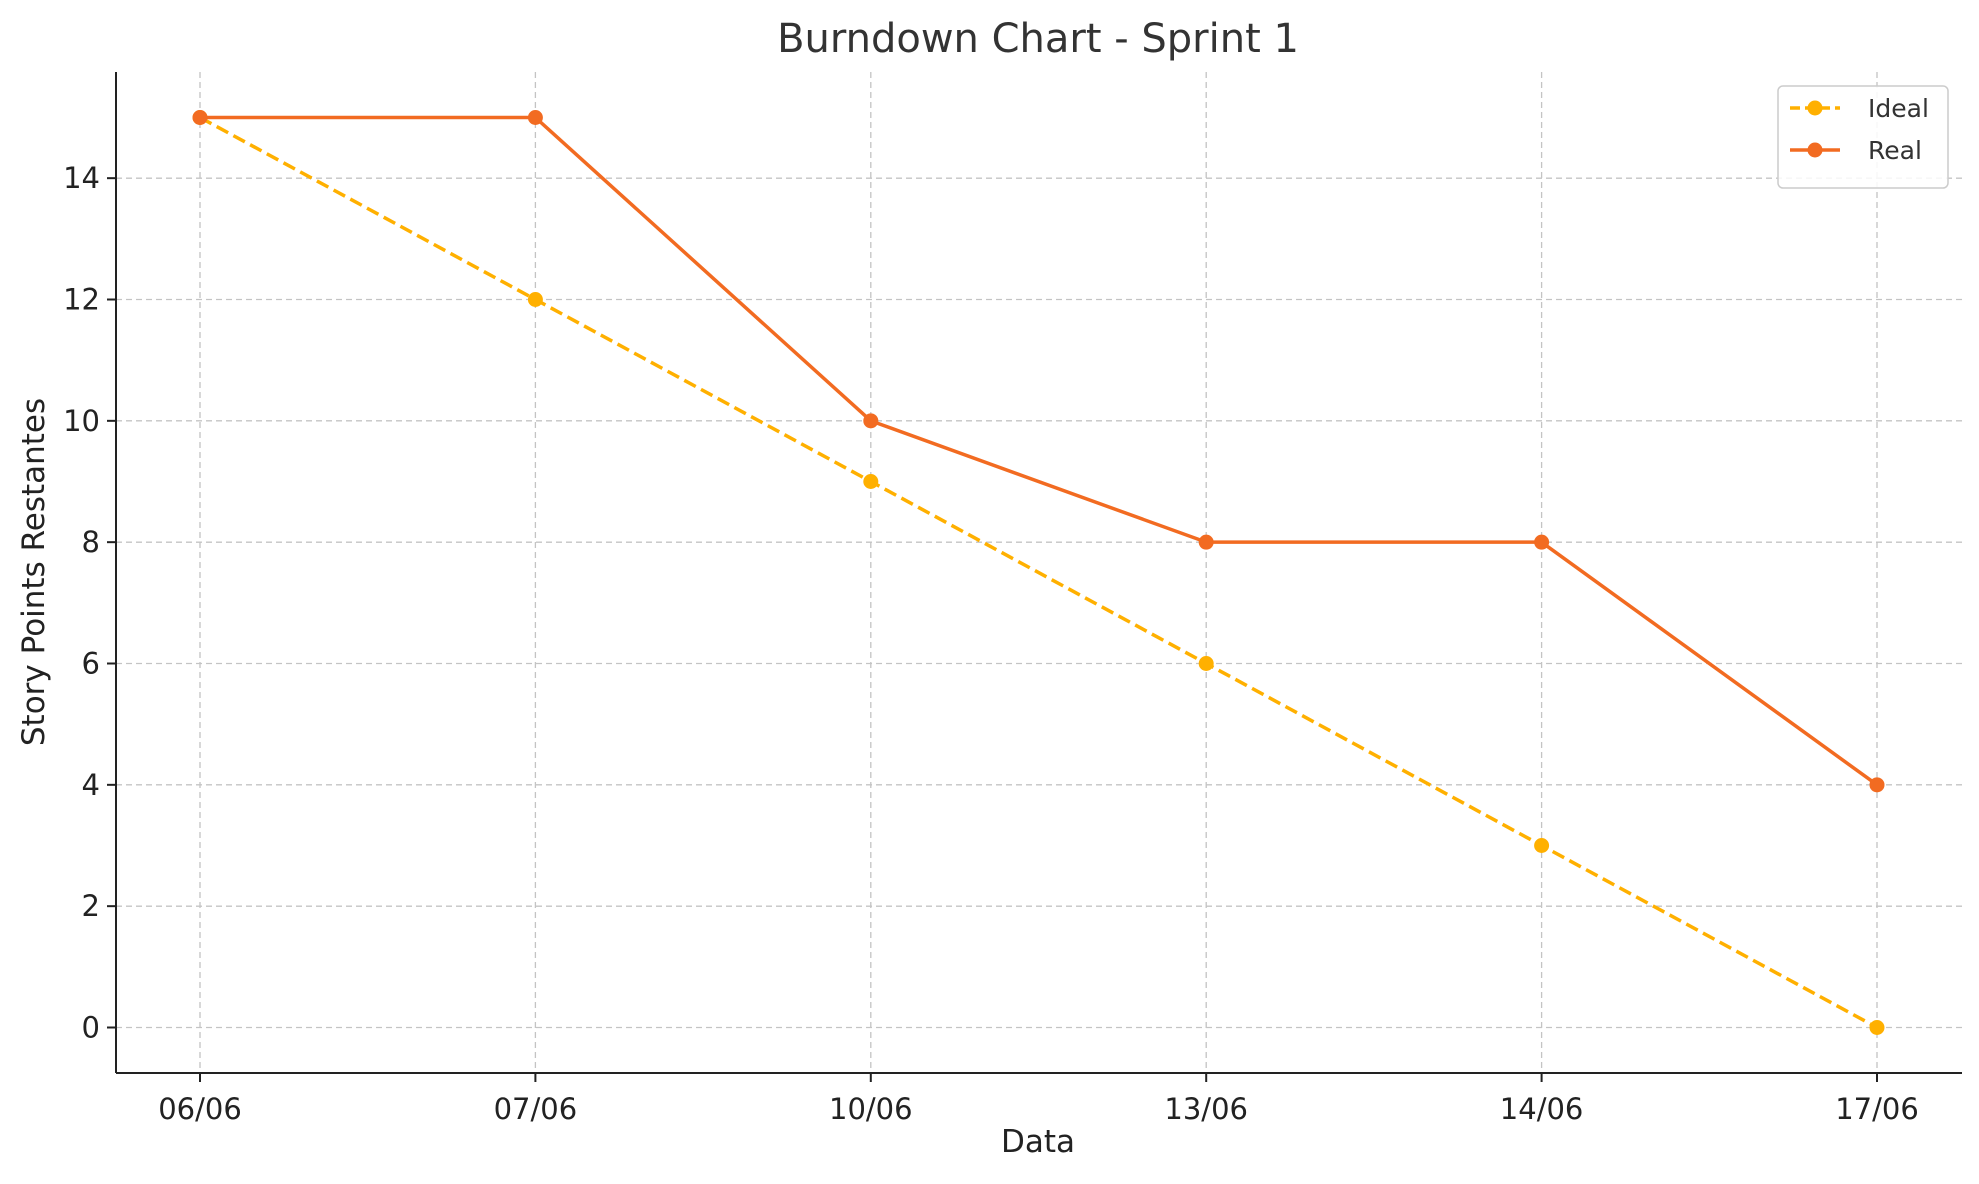  What do you see at coordinates (1815, 108) in the screenshot?
I see `legend-marker-ideal` at bounding box center [1815, 108].